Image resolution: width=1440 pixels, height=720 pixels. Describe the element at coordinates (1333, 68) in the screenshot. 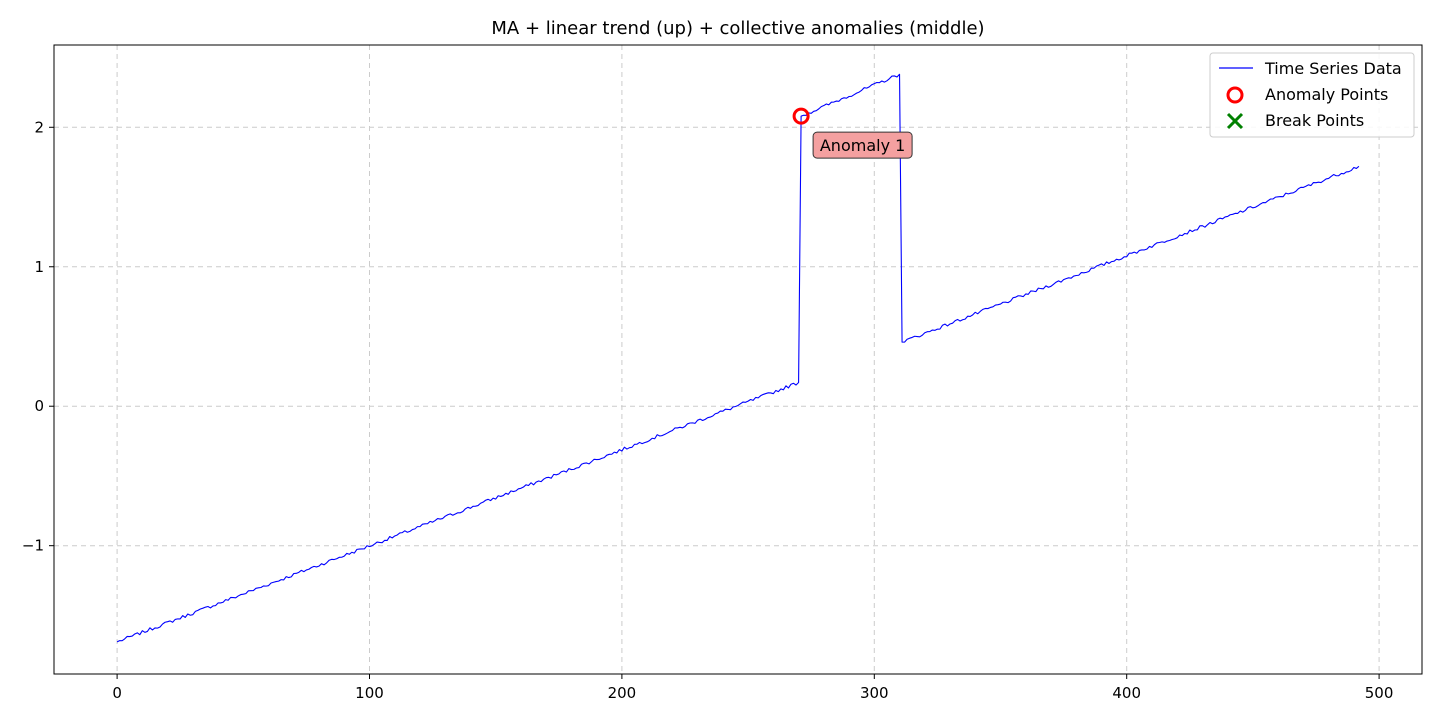

I see `legend-label-series: Time Series Data` at that location.